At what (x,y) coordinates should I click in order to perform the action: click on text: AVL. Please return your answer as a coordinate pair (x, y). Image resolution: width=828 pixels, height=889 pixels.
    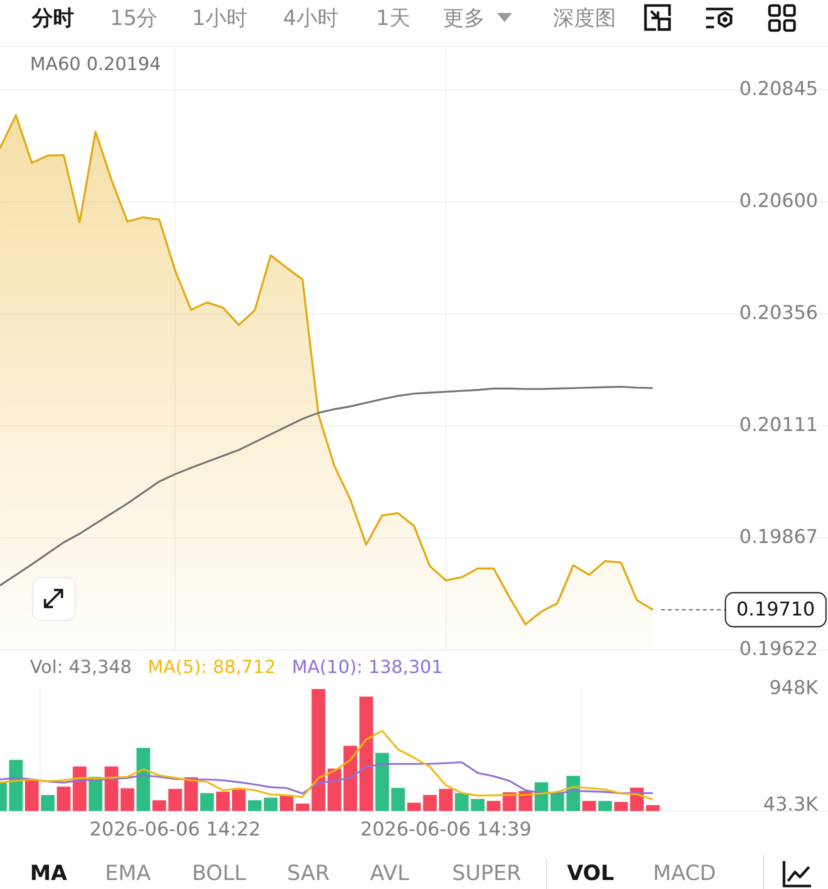
    Looking at the image, I should click on (390, 873).